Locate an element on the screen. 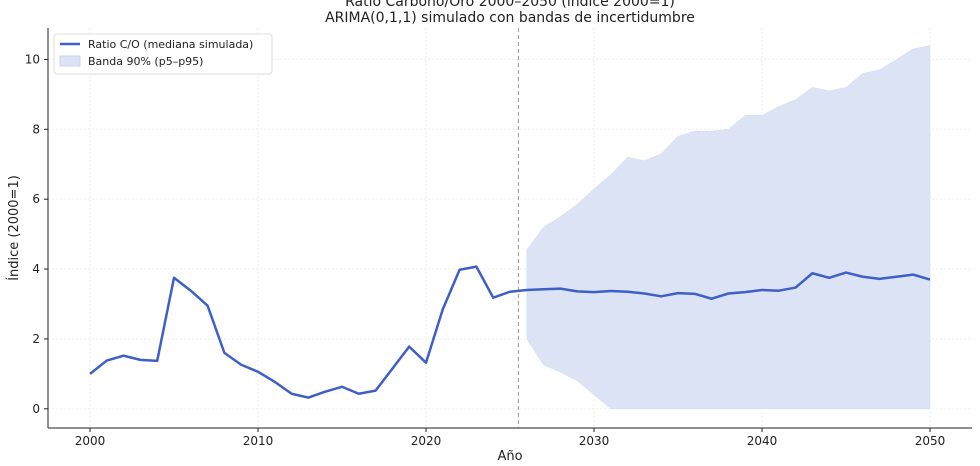 The width and height of the screenshot is (980, 466). x-tick-label: 2000 is located at coordinates (90, 441).